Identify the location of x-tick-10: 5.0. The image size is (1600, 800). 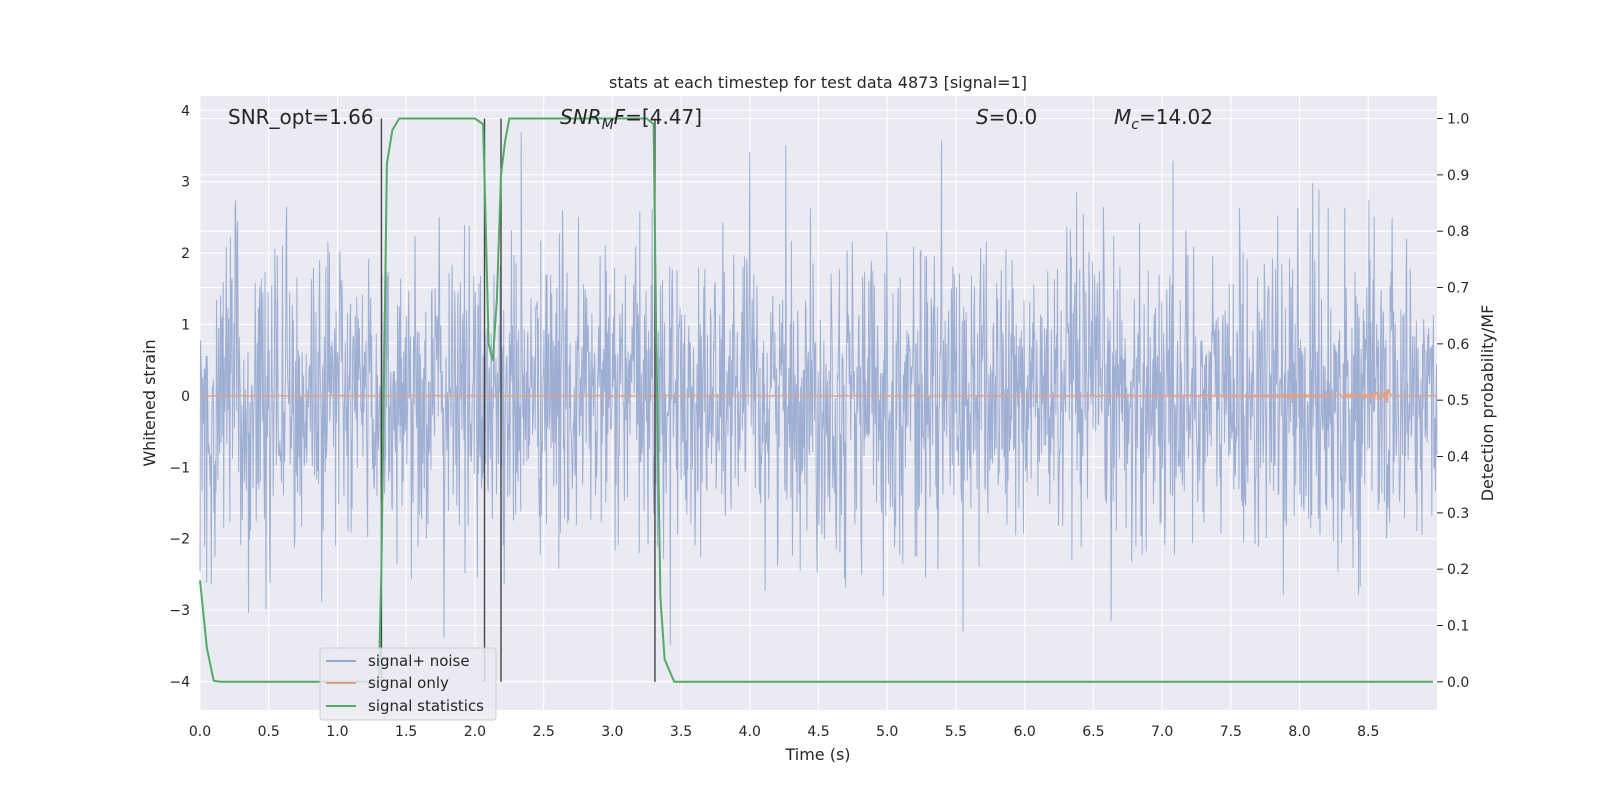
(887, 732).